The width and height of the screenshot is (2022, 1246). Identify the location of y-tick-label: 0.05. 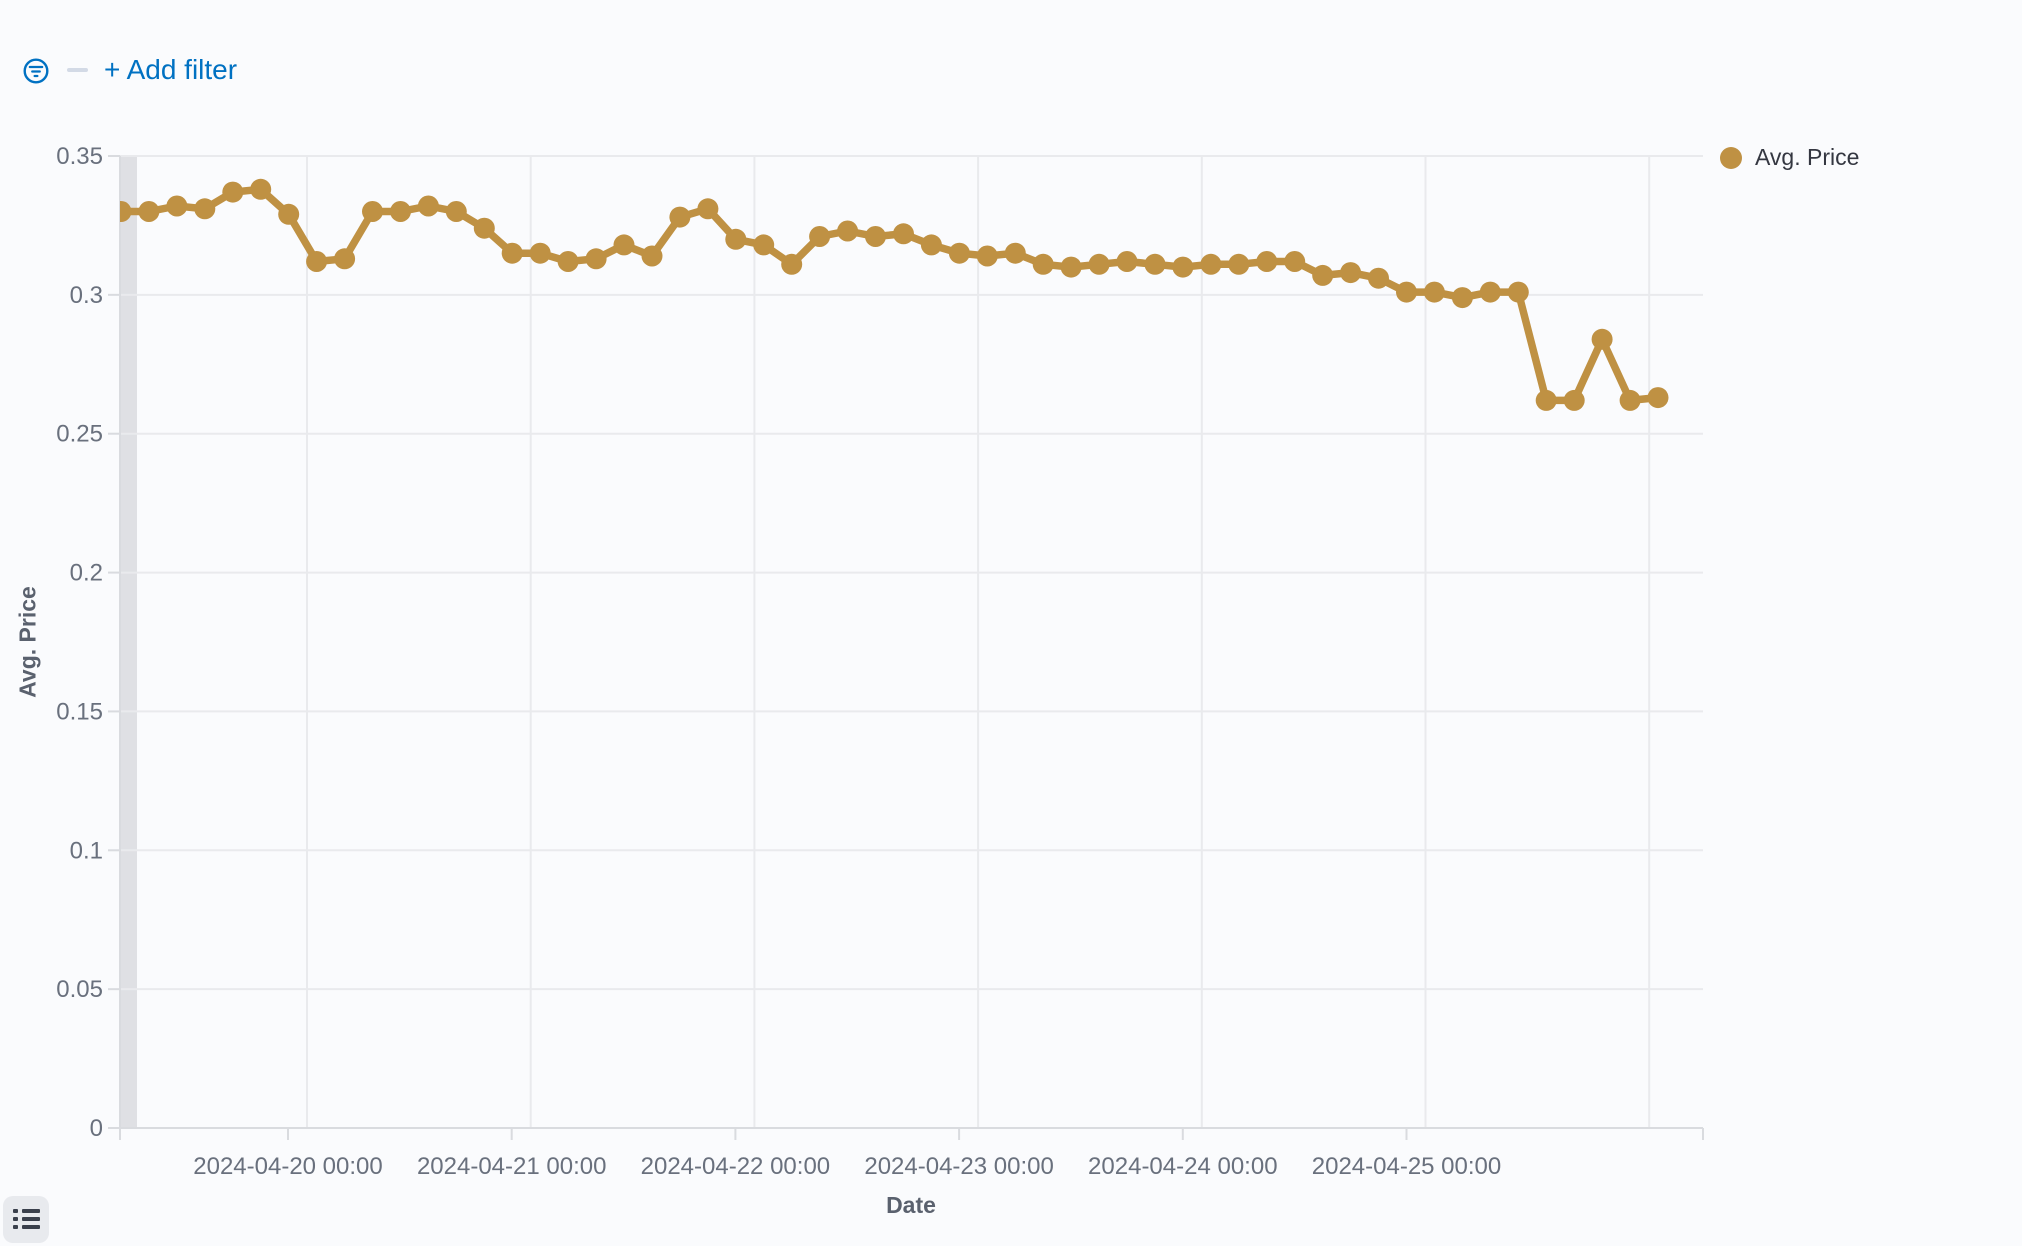
(79, 989).